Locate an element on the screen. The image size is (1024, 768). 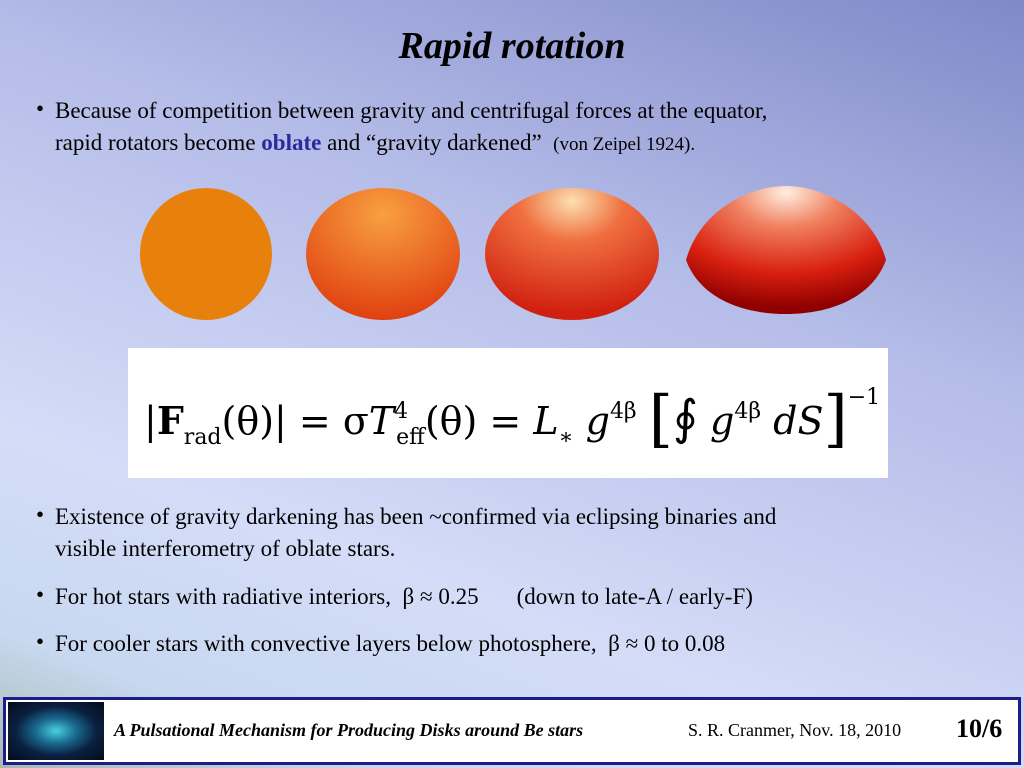
text: β ≈ 0.25 is located at coordinates (440, 596).